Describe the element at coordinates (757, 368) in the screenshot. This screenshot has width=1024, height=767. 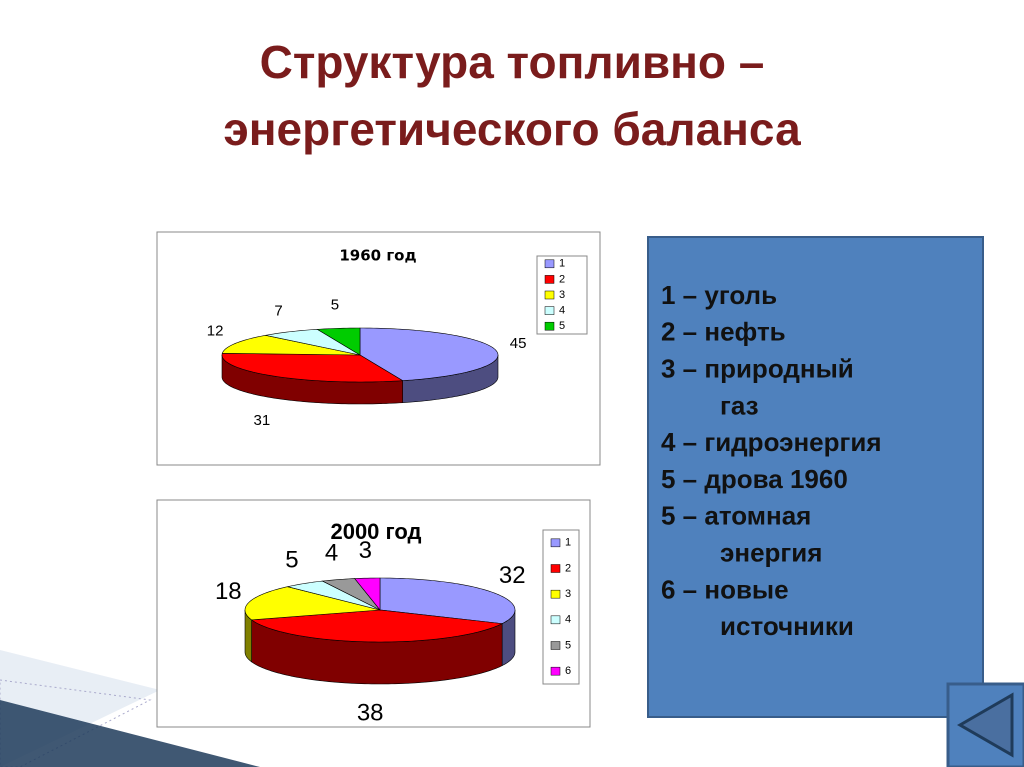
I see `legend-line: 3 – природный` at that location.